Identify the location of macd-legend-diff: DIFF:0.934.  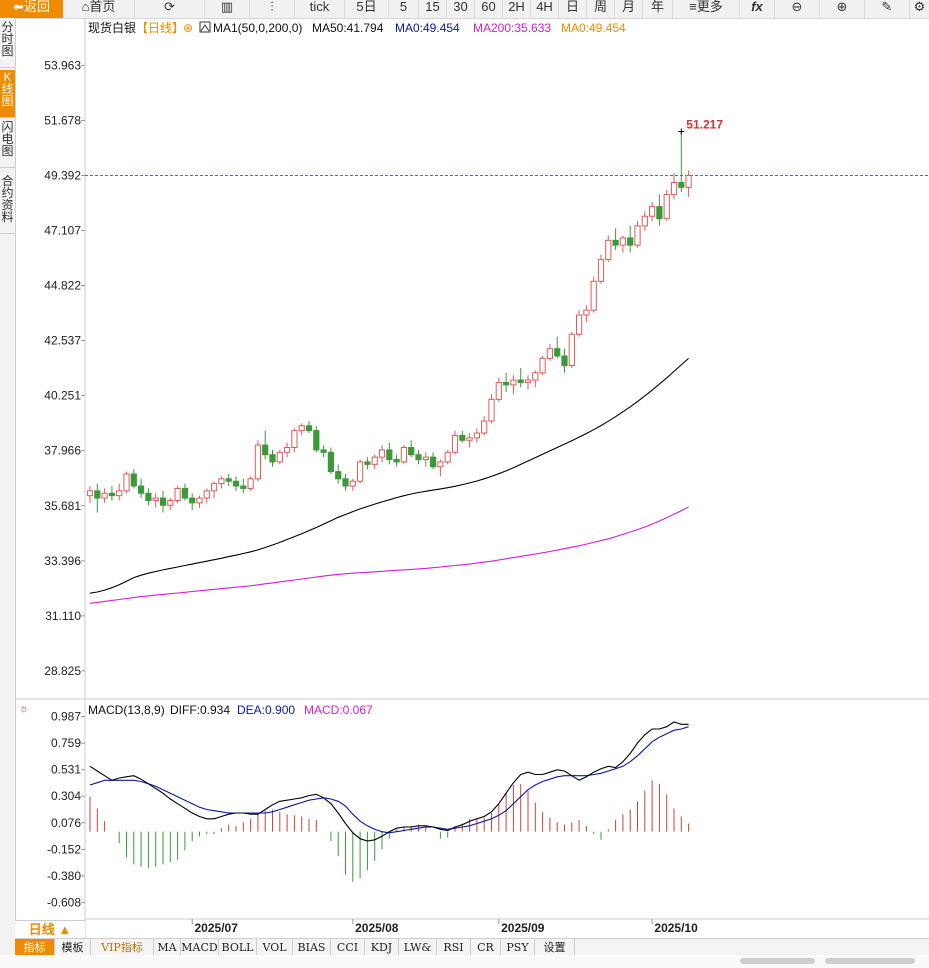
(200, 710).